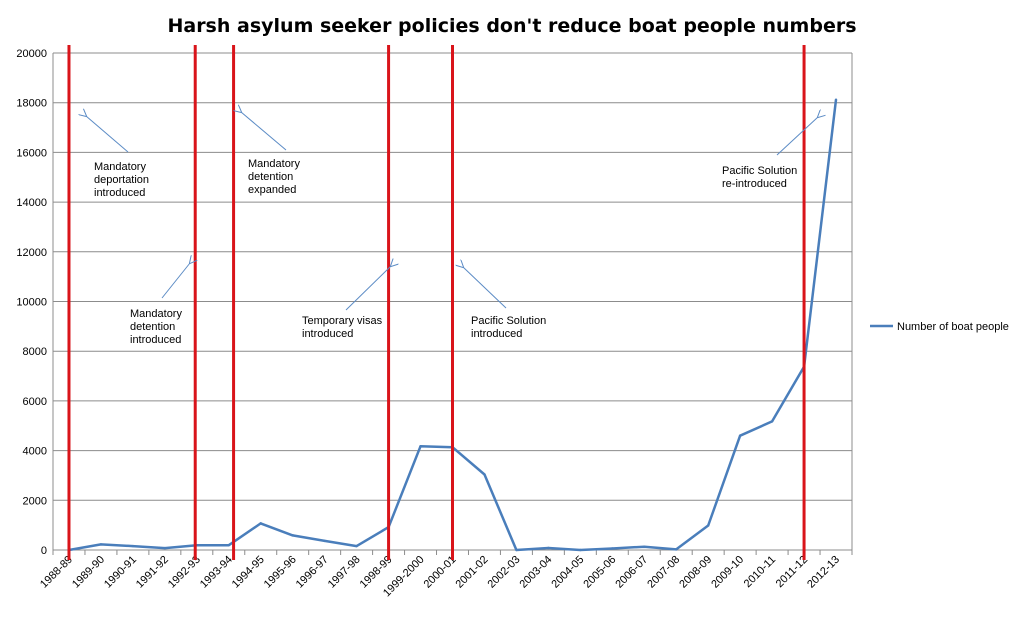 The width and height of the screenshot is (1024, 621). What do you see at coordinates (121, 180) in the screenshot?
I see `policy-annotation-text: deportation` at bounding box center [121, 180].